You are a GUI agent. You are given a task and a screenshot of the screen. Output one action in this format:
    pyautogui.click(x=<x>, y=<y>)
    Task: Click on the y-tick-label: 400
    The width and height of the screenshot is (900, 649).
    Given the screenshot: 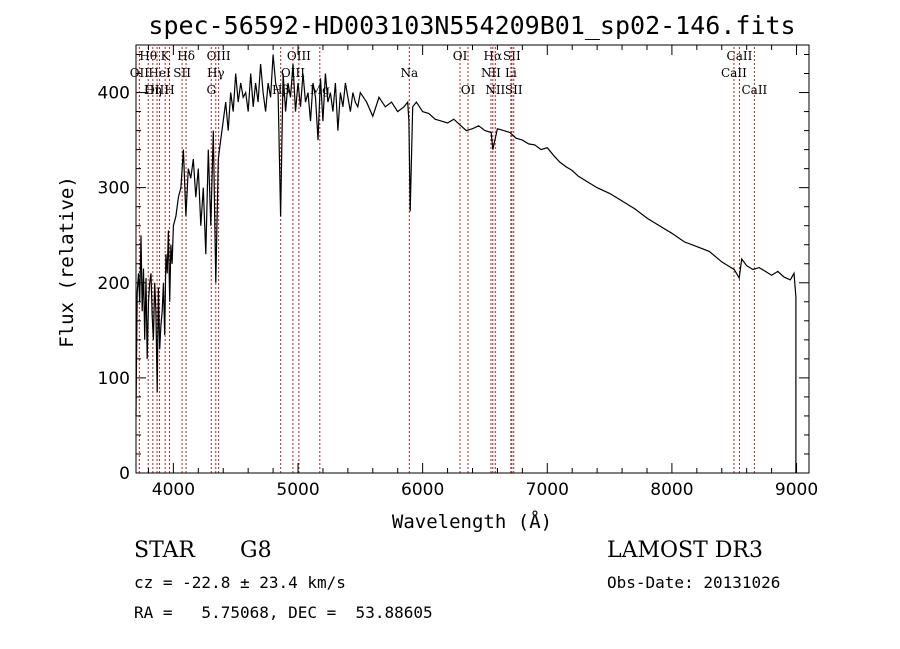 What is the action you would take?
    pyautogui.click(x=114, y=94)
    